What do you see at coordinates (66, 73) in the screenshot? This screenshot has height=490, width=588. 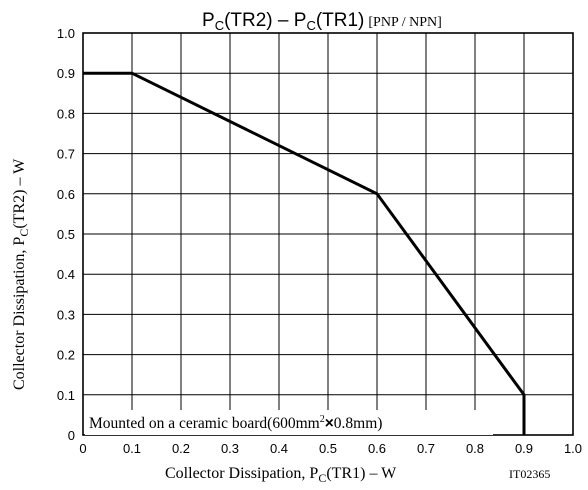 I see `y-tick-label: 0.9` at bounding box center [66, 73].